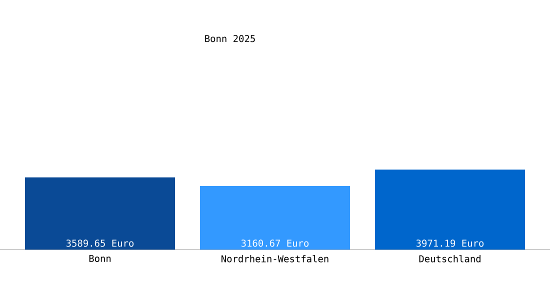 This screenshot has height=300, width=550. I want to click on x-tick-label: Nordrhein-Westfalen, so click(275, 258).